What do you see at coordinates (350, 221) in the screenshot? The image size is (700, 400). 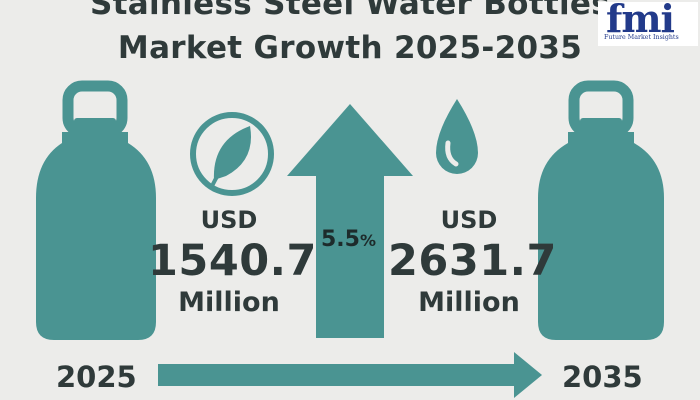 I see `growth-arrow-icon` at bounding box center [350, 221].